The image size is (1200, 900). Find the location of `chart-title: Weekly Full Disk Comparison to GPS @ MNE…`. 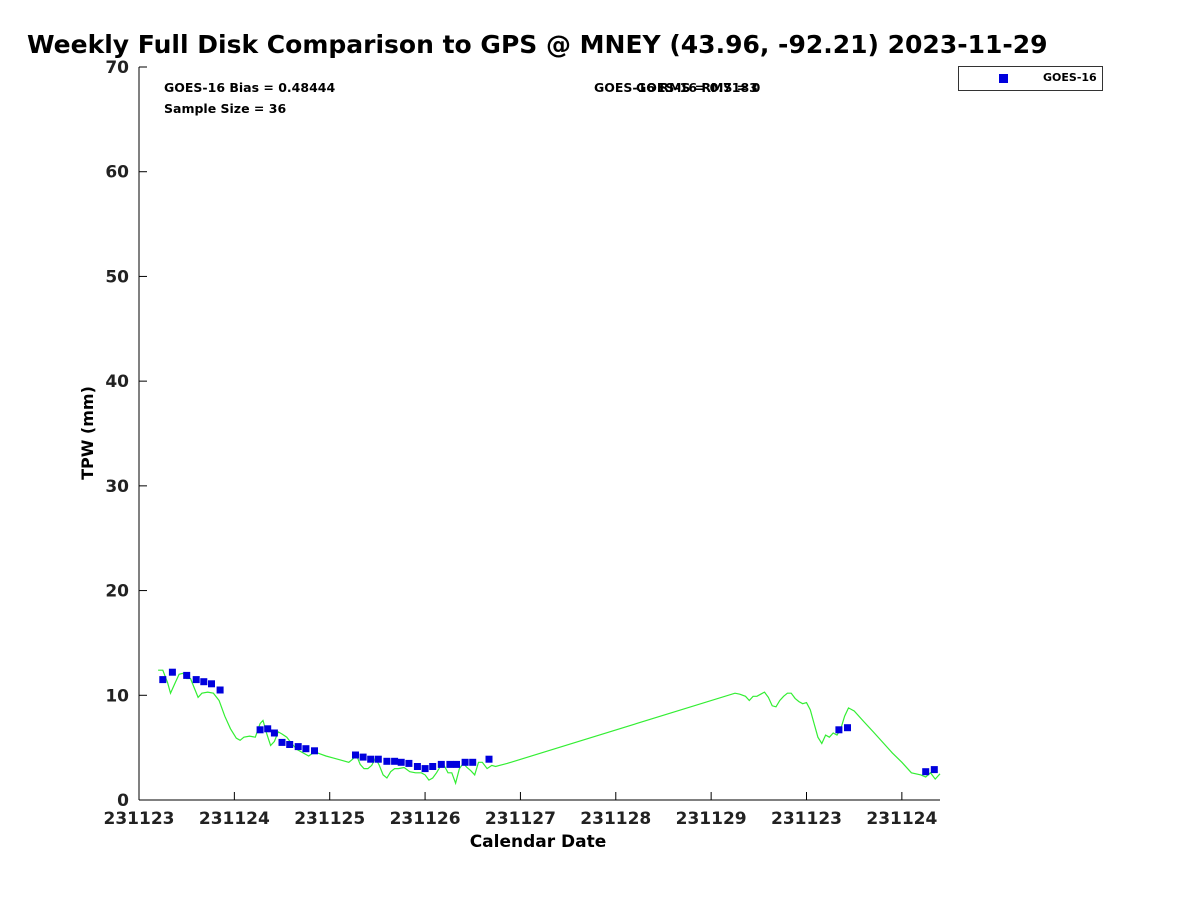

chart-title: Weekly Full Disk Comparison to GPS @ MNE… is located at coordinates (537, 44).